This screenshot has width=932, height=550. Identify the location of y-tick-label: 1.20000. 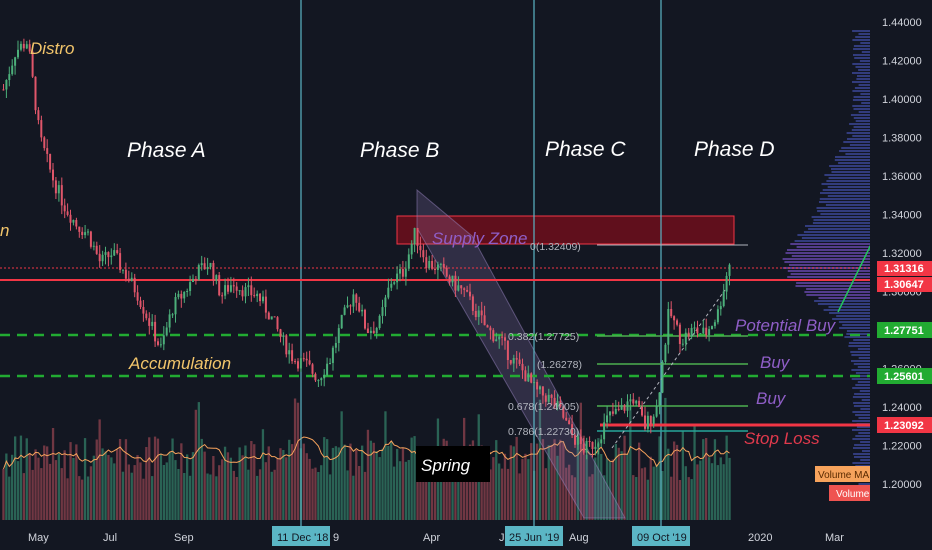
(902, 485).